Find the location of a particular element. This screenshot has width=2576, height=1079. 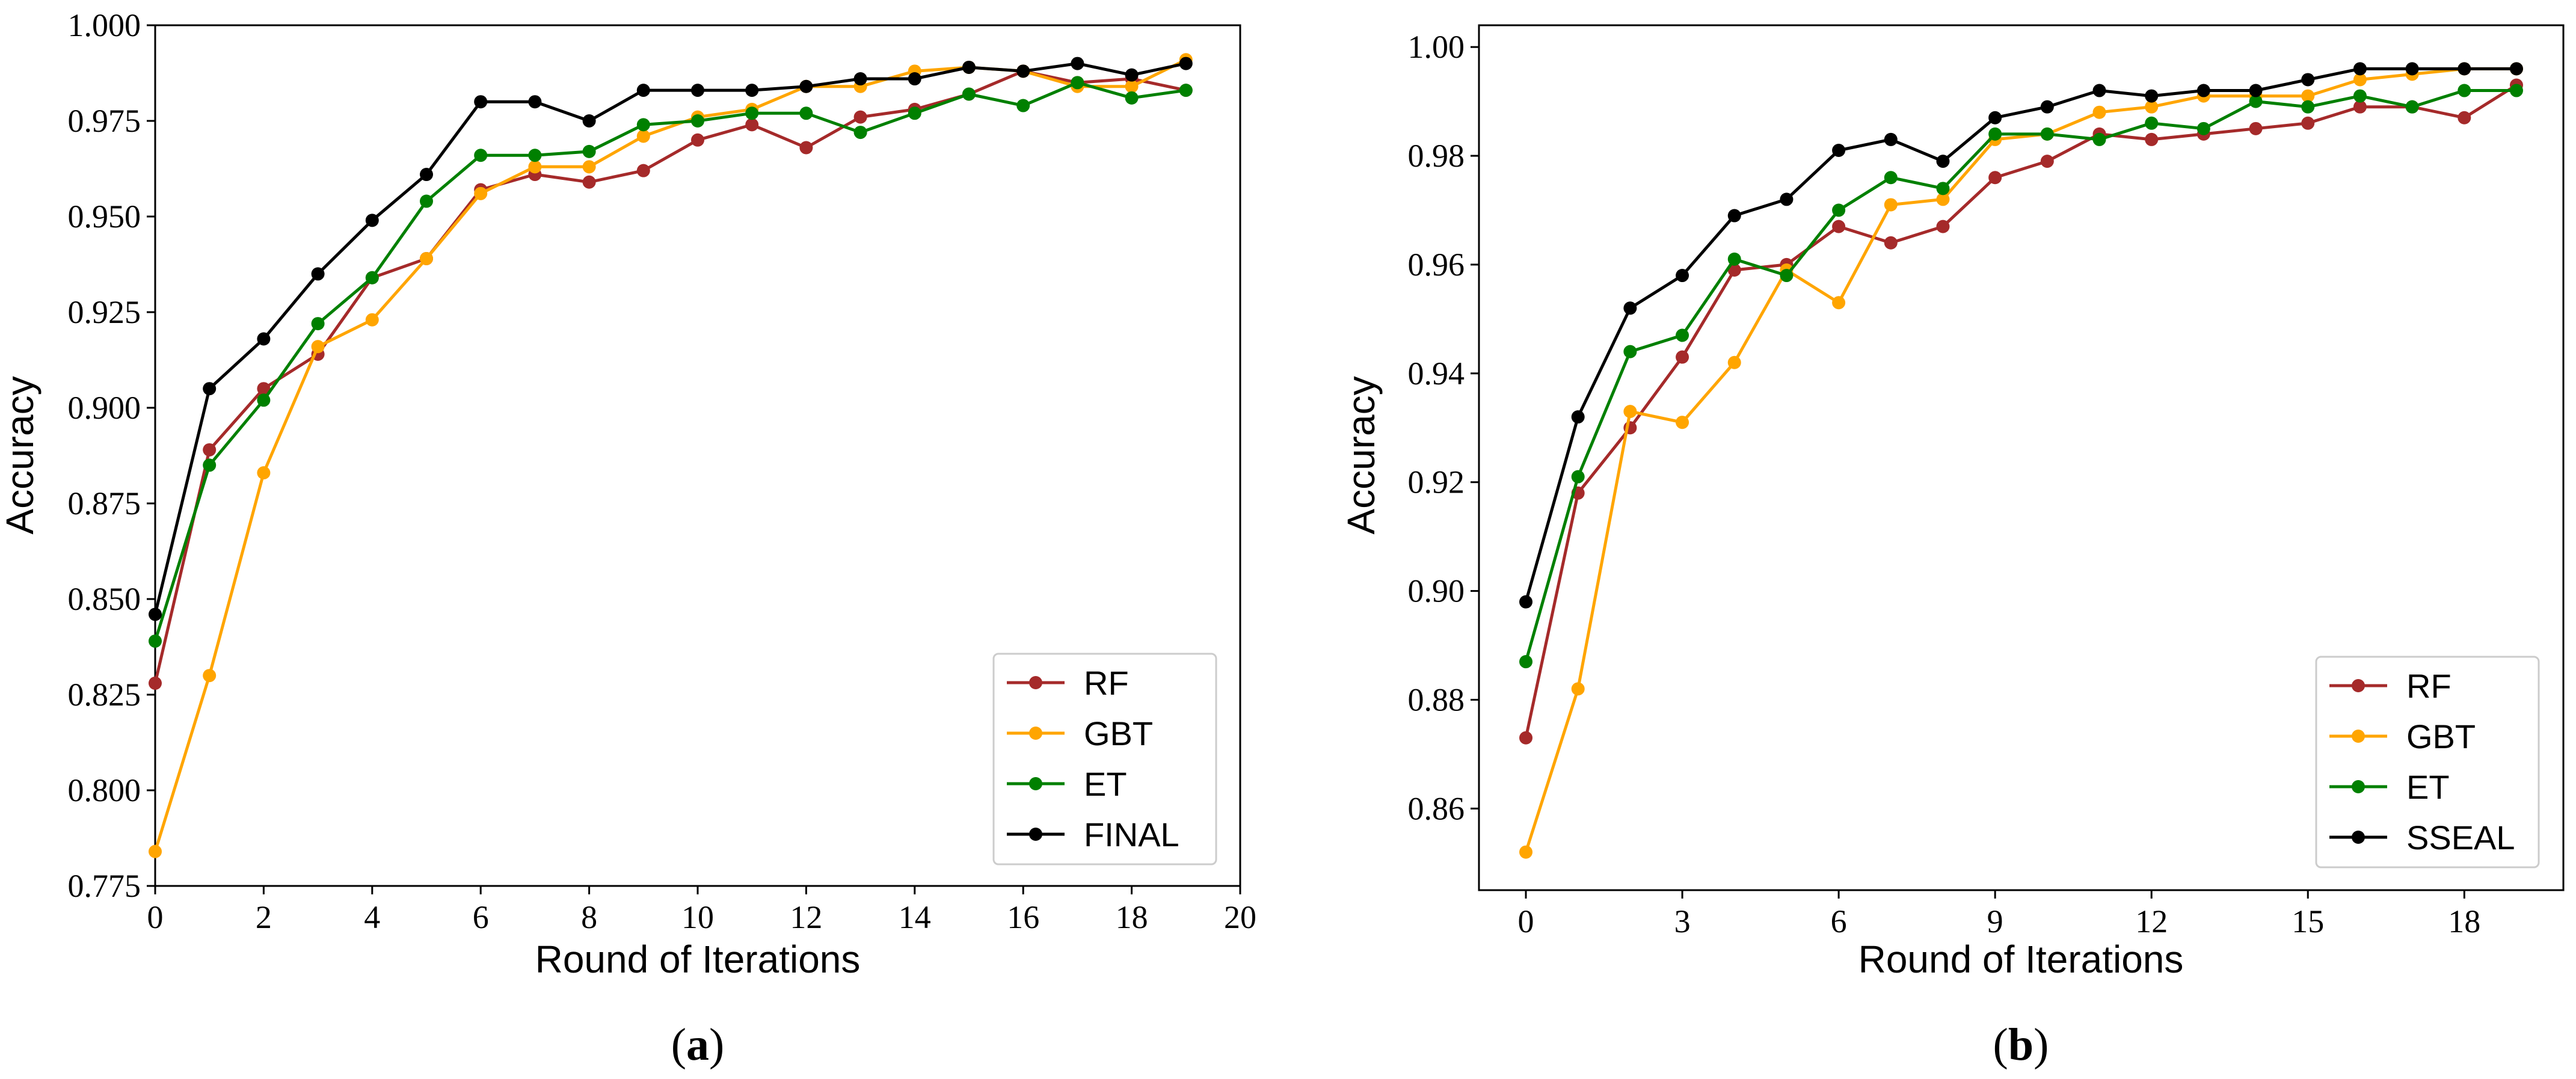

x-tick-label: 18 is located at coordinates (1132, 917).